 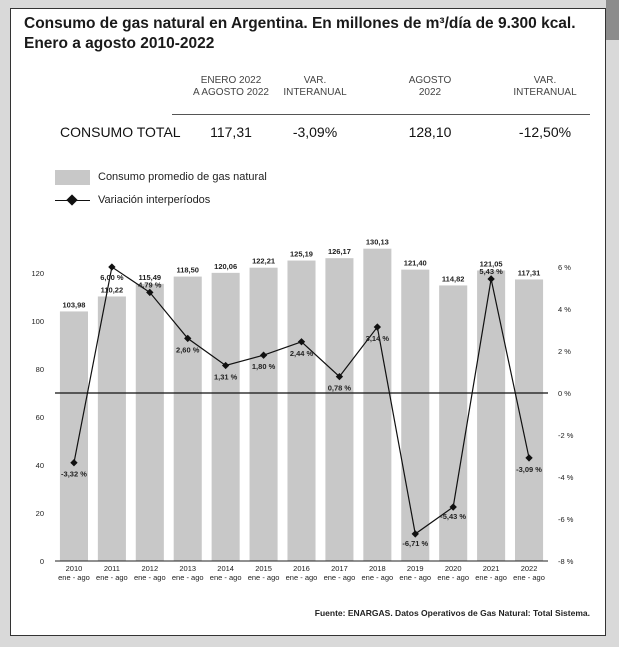 I want to click on bar-value-label: 110,22, so click(x=112, y=289).